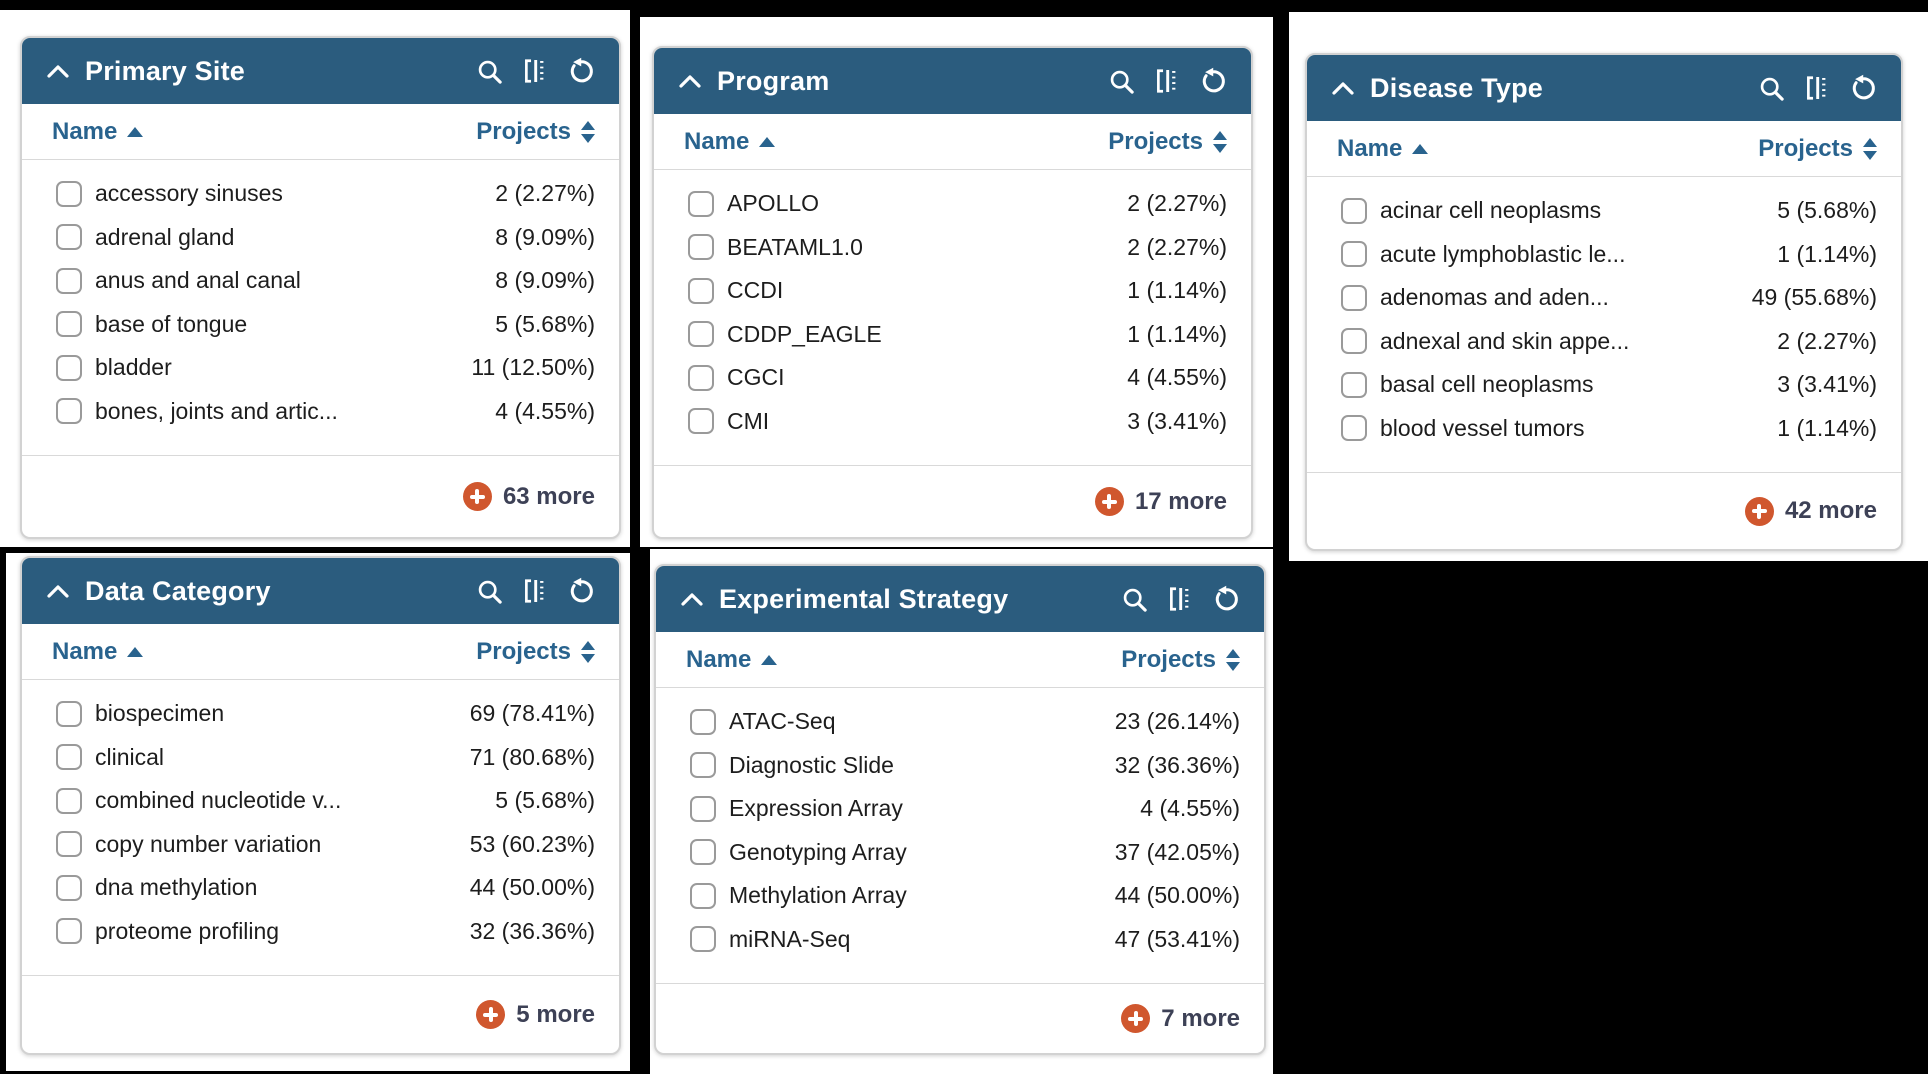 This screenshot has width=1928, height=1074. Describe the element at coordinates (864, 598) in the screenshot. I see `facet-title: Experimental Strategy` at that location.